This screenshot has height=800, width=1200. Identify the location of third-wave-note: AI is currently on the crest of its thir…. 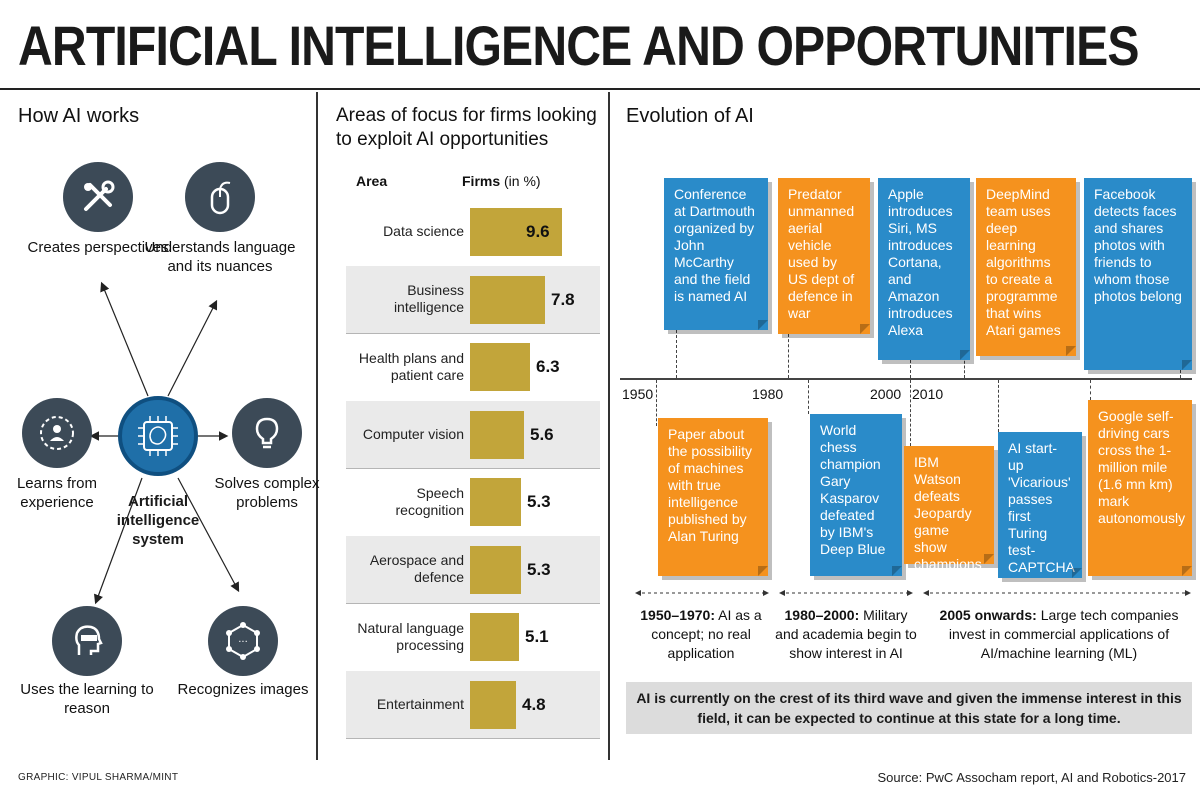
(909, 708).